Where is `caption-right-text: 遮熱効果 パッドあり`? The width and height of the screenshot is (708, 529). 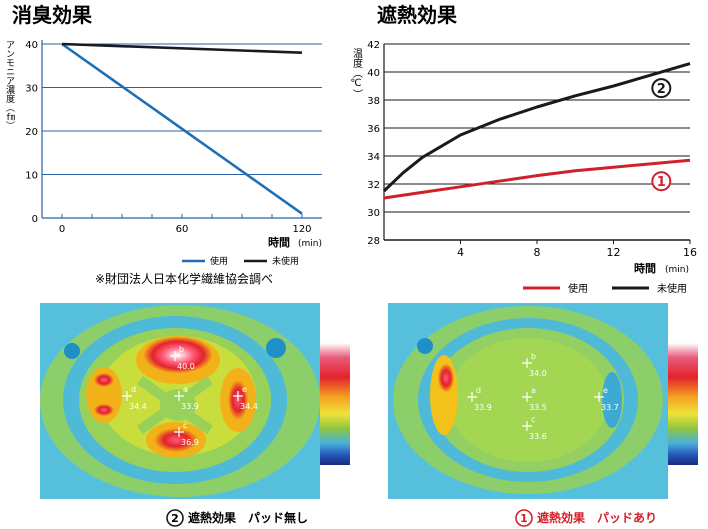
caption-right-text: 遮熱効果 パッドあり is located at coordinates (597, 517).